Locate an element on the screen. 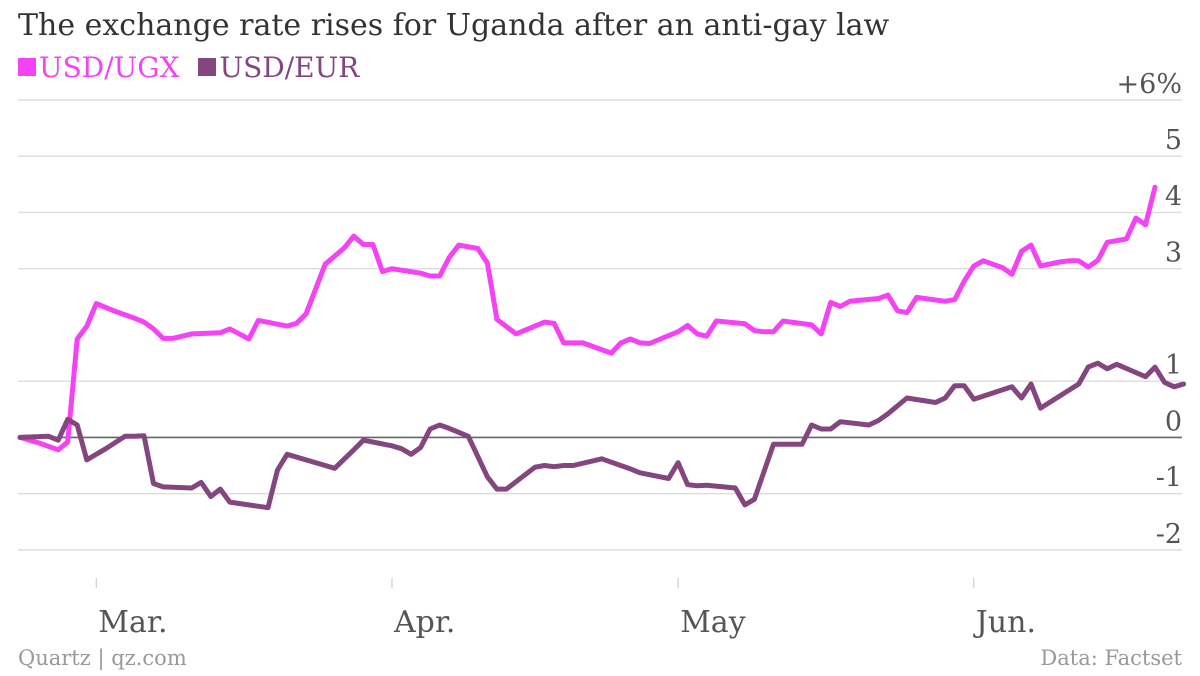 Image resolution: width=1200 pixels, height=676 pixels. legend-label-usd-ugx: USD/UGX is located at coordinates (109, 67).